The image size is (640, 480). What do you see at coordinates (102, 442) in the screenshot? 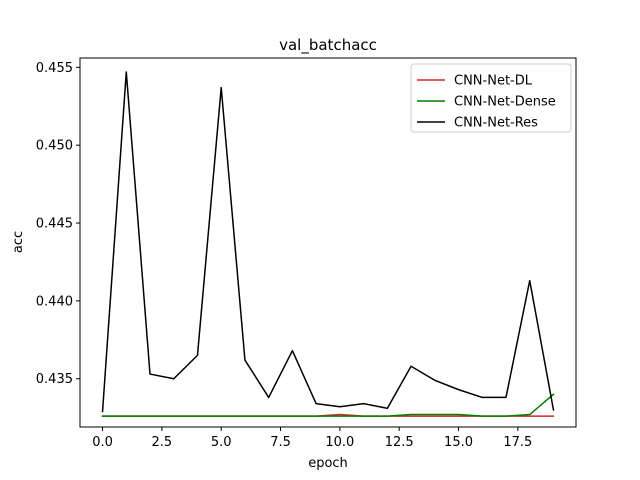
I see `x-tick-label: 0.0` at bounding box center [102, 442].